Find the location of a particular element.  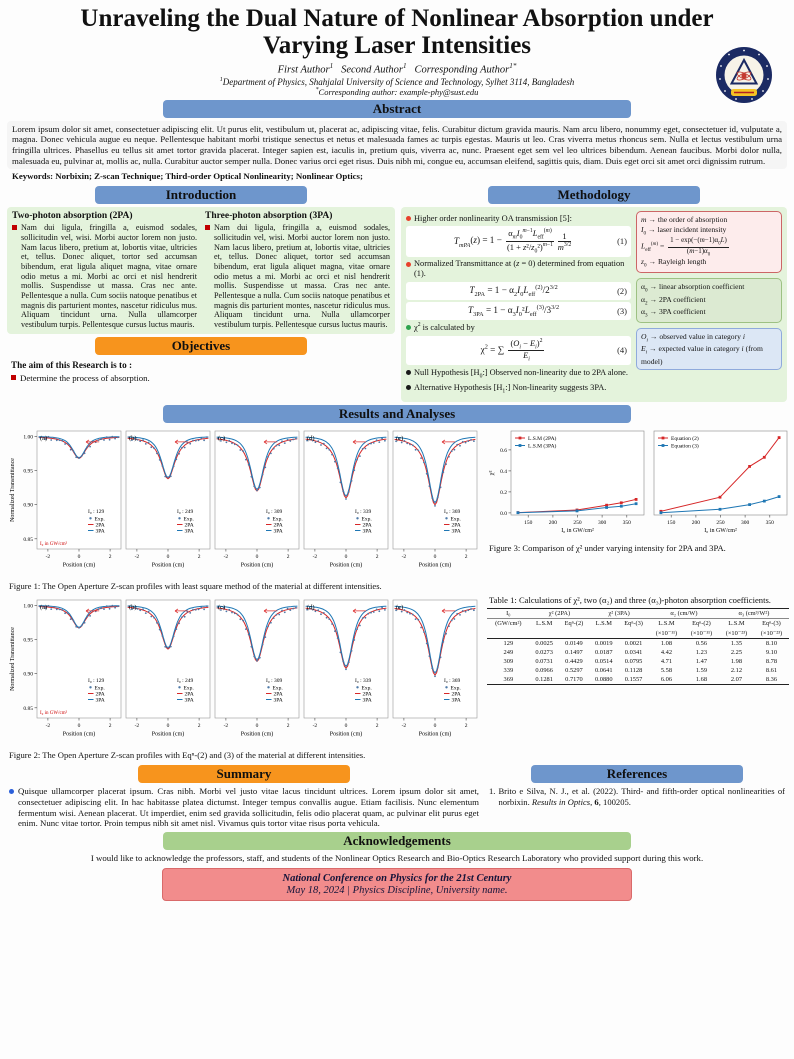

equation-2: T2PA = 1 − α2I0Leff(2)/23/2 (2) is located at coordinates (518, 290).